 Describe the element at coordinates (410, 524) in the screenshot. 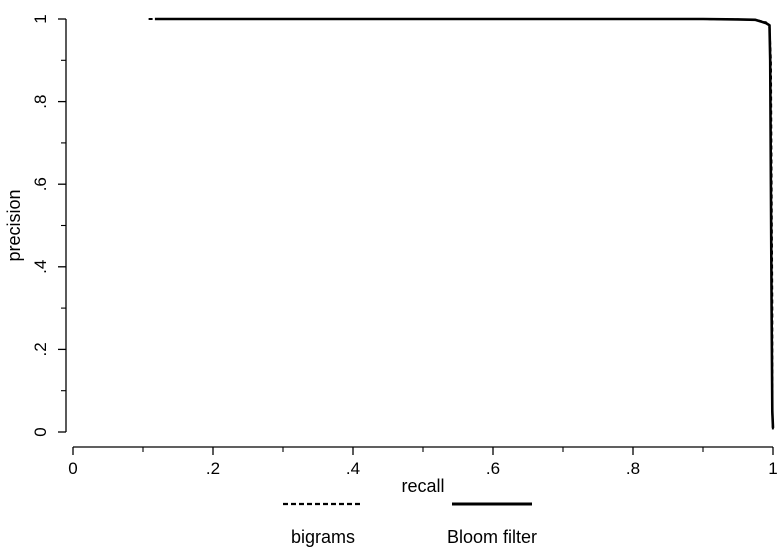

I see `legend: bigrams Bloom filter` at that location.